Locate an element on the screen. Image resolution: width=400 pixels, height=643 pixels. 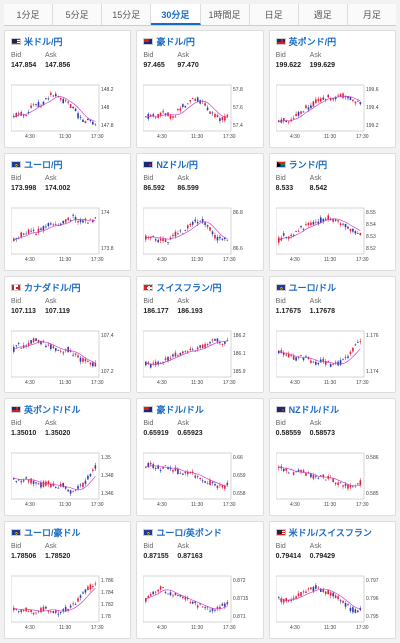
bid-ask-prices: 107.113 107.119 is located at coordinates (67, 311).